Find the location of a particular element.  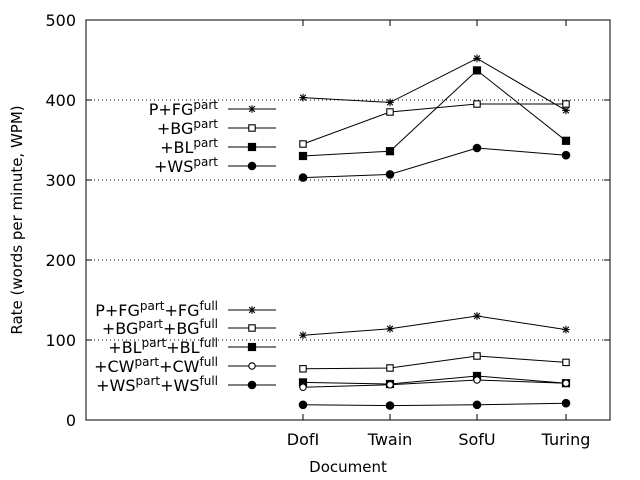

legend-entry: +BGpart+BGfull is located at coordinates (189, 327).